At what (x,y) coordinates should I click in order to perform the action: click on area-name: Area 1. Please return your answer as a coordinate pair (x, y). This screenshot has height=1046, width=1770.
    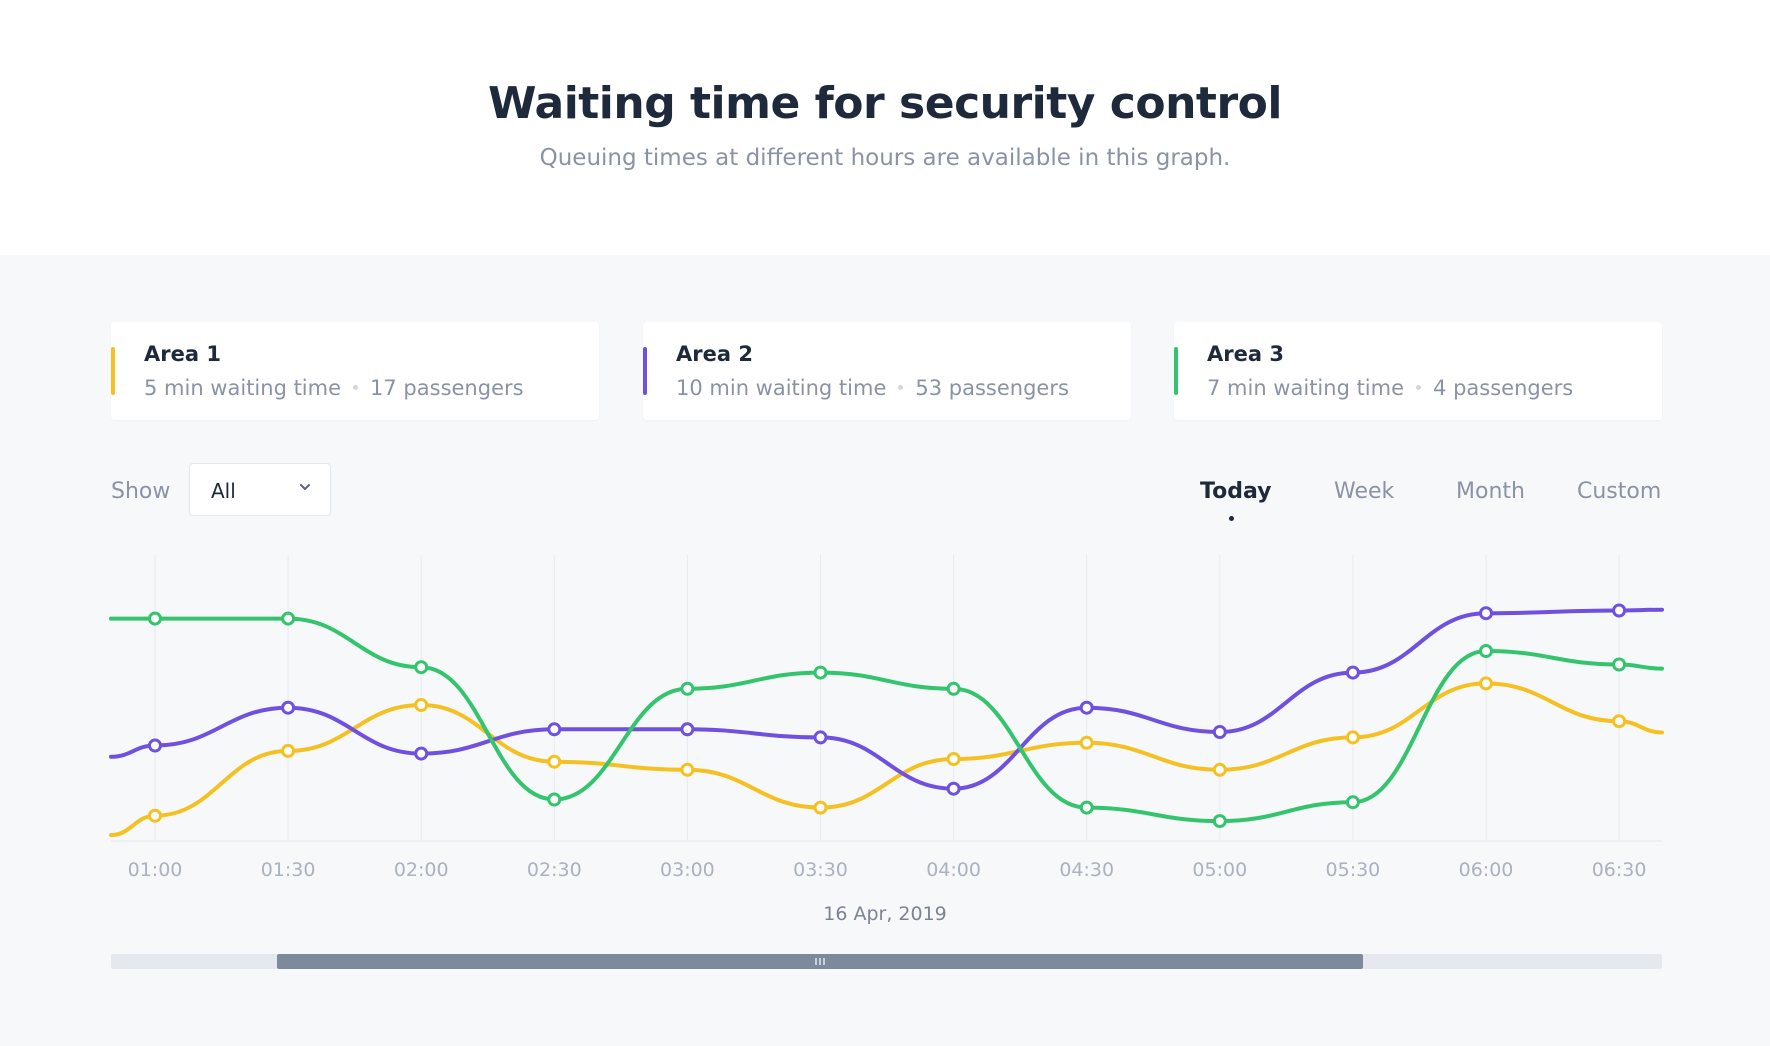
    Looking at the image, I should click on (182, 354).